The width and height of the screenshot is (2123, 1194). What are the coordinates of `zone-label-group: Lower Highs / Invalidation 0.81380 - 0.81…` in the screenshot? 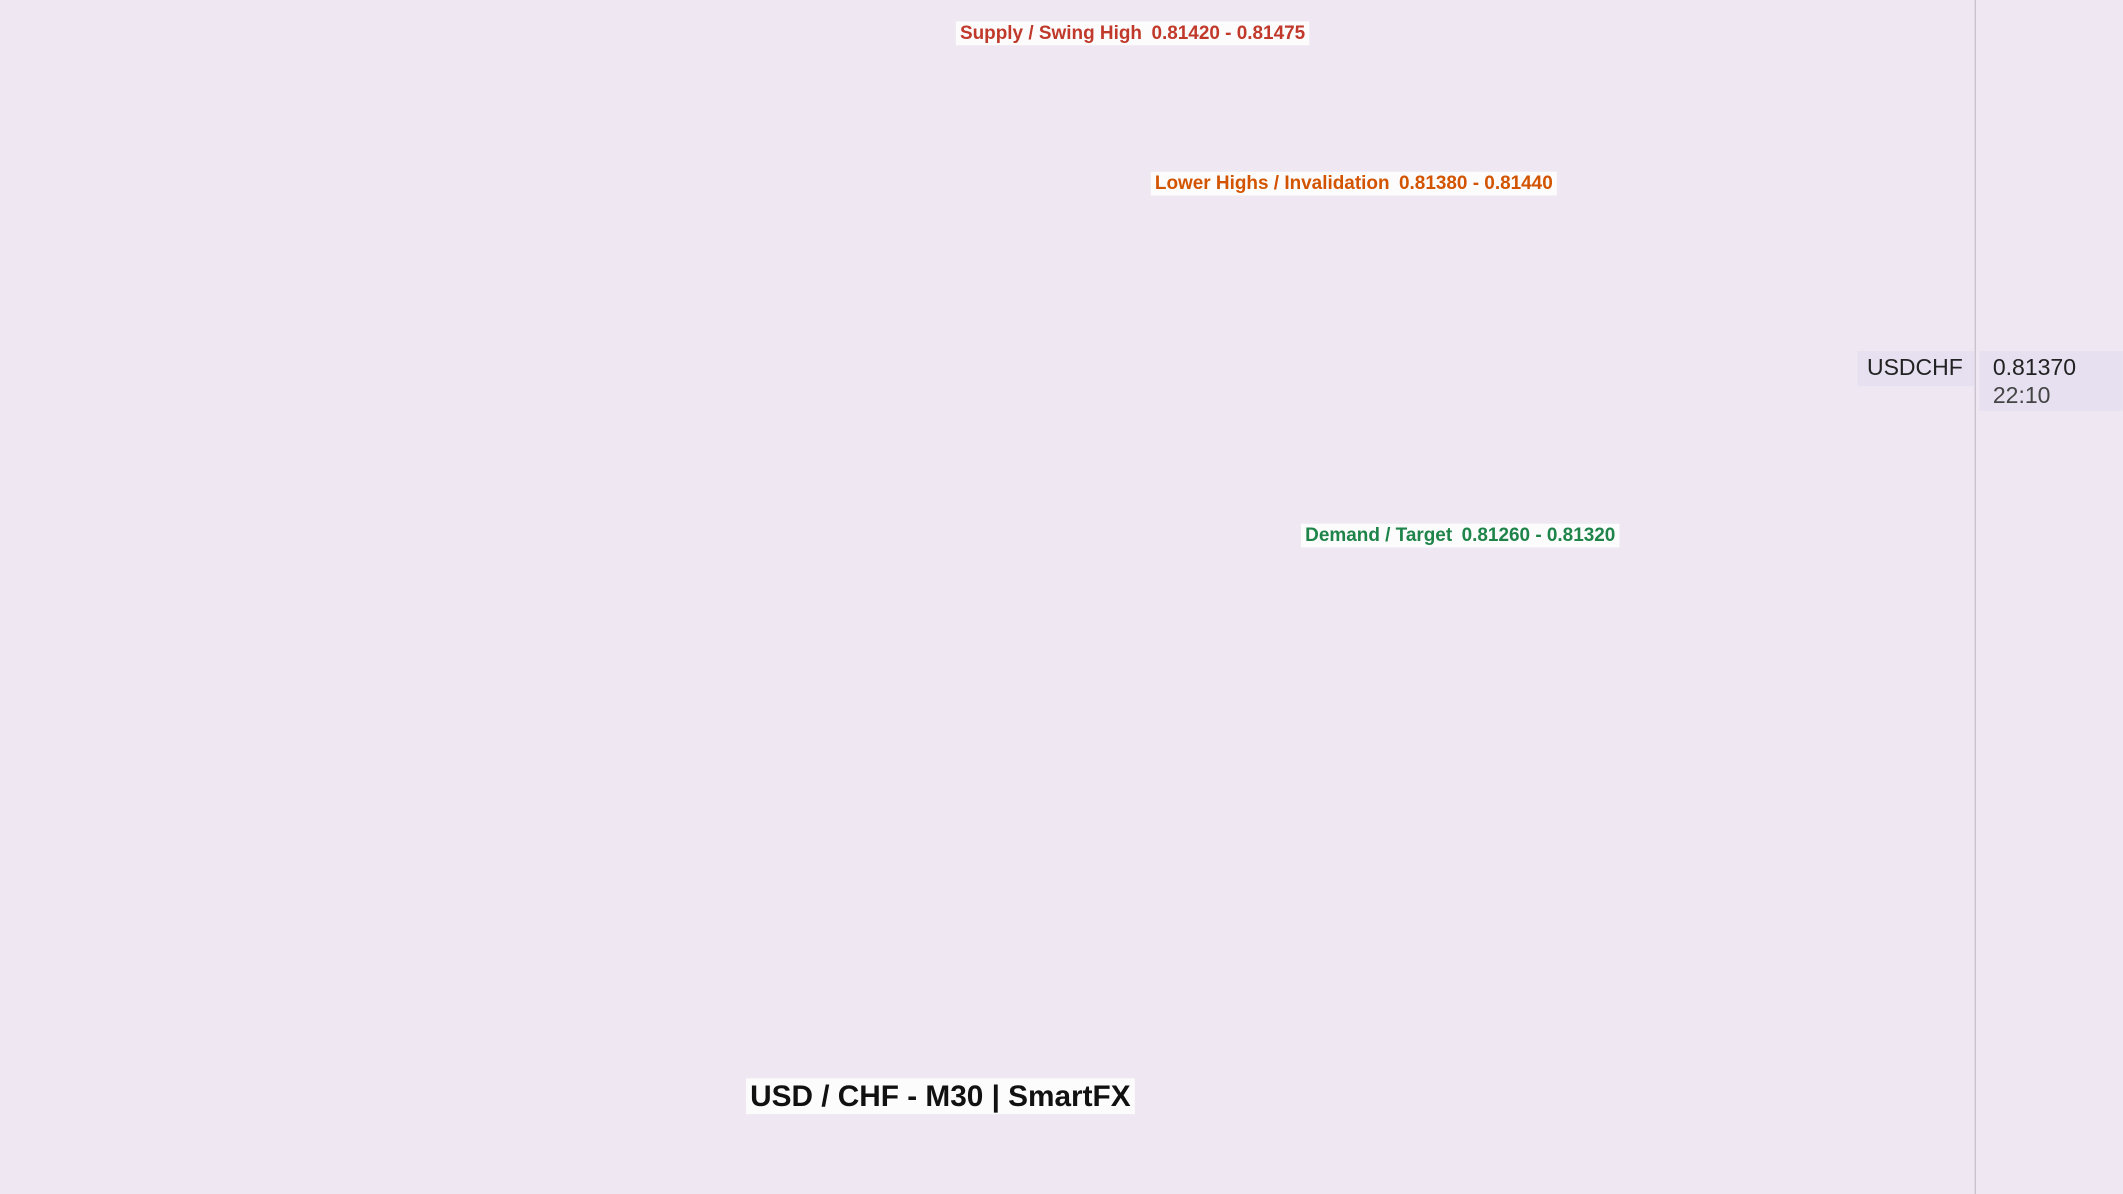 It's located at (1353, 183).